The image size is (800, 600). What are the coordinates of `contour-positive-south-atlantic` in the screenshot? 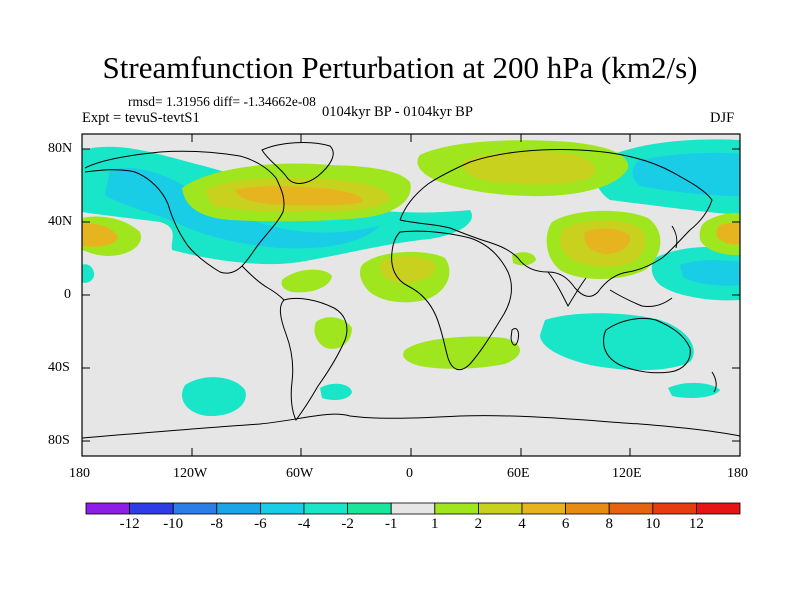 It's located at (461, 352).